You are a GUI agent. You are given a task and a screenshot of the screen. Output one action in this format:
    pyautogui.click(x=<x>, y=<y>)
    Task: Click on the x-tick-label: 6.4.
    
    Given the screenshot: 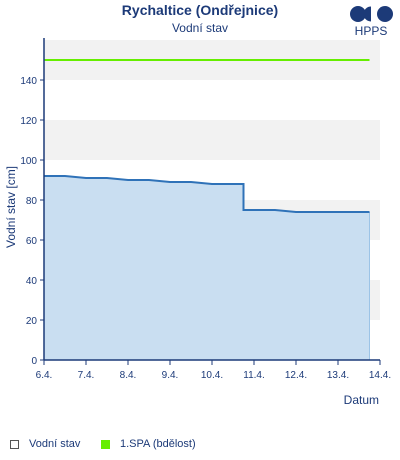 What is the action you would take?
    pyautogui.click(x=44, y=375)
    